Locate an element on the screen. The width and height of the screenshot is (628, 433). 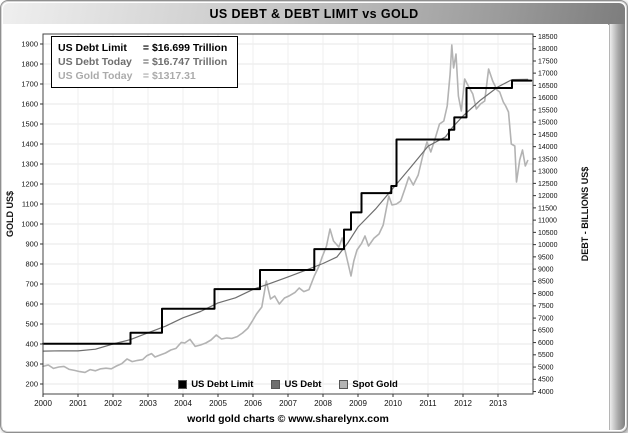
info-label: US Gold Today is located at coordinates (95, 76).